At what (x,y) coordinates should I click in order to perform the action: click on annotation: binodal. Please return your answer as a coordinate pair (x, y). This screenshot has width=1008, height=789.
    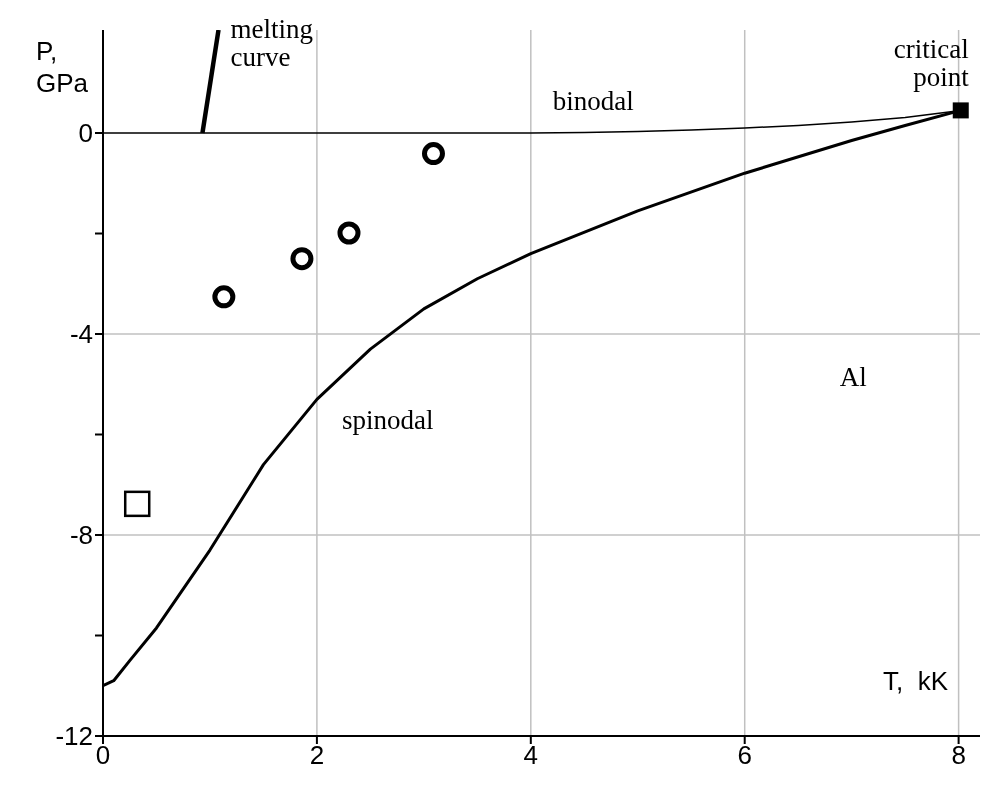
    Looking at the image, I should click on (593, 100).